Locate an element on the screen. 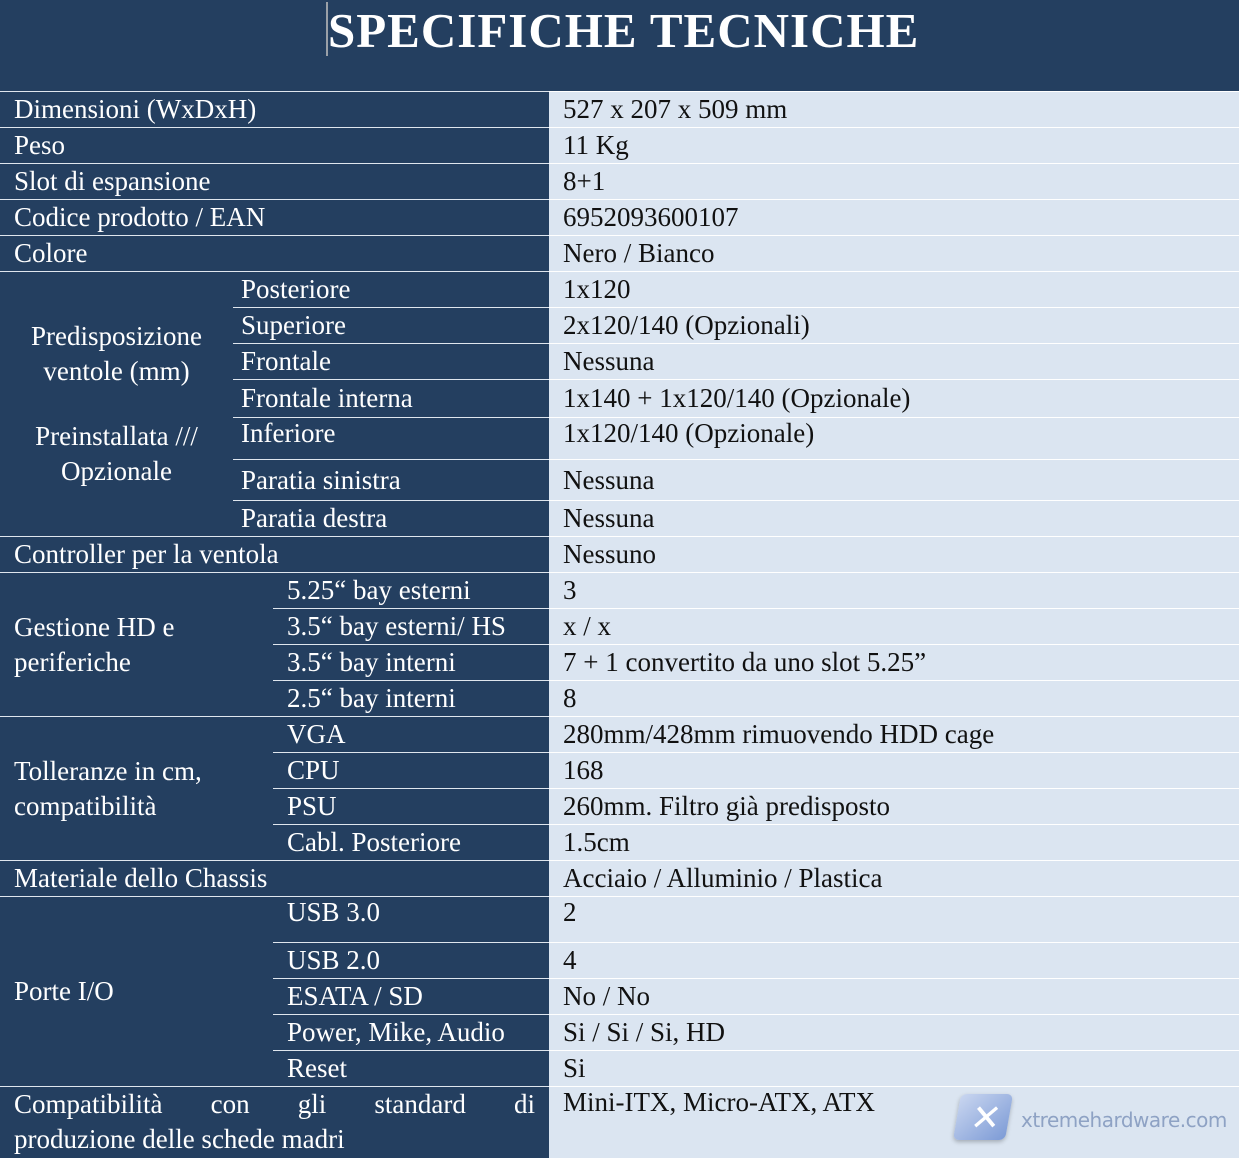  row-label: Paratia destra is located at coordinates (391, 518).